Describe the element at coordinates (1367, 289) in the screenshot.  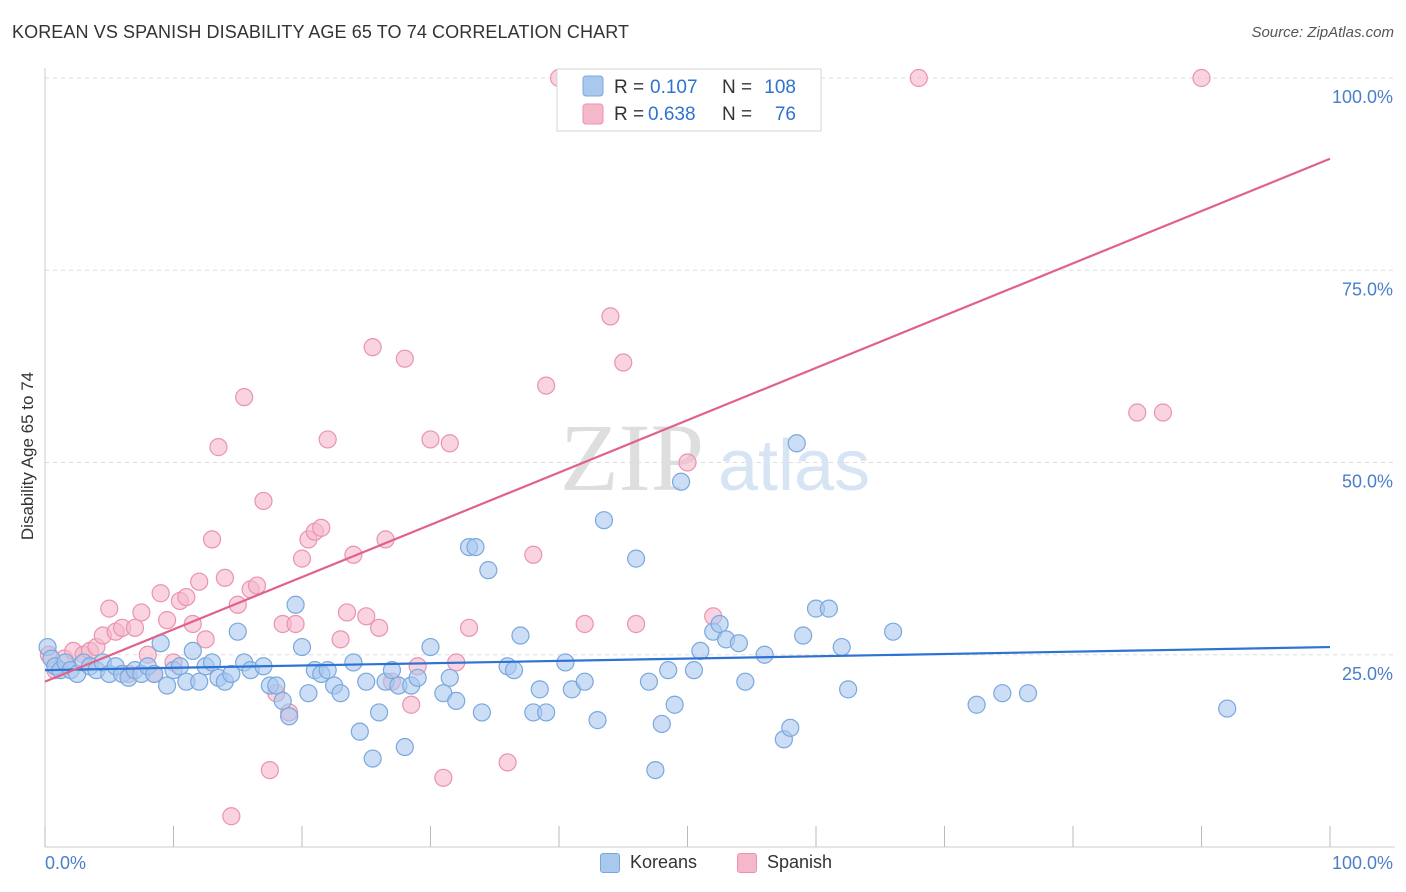
I see `y-tick-label: 75.0%` at that location.